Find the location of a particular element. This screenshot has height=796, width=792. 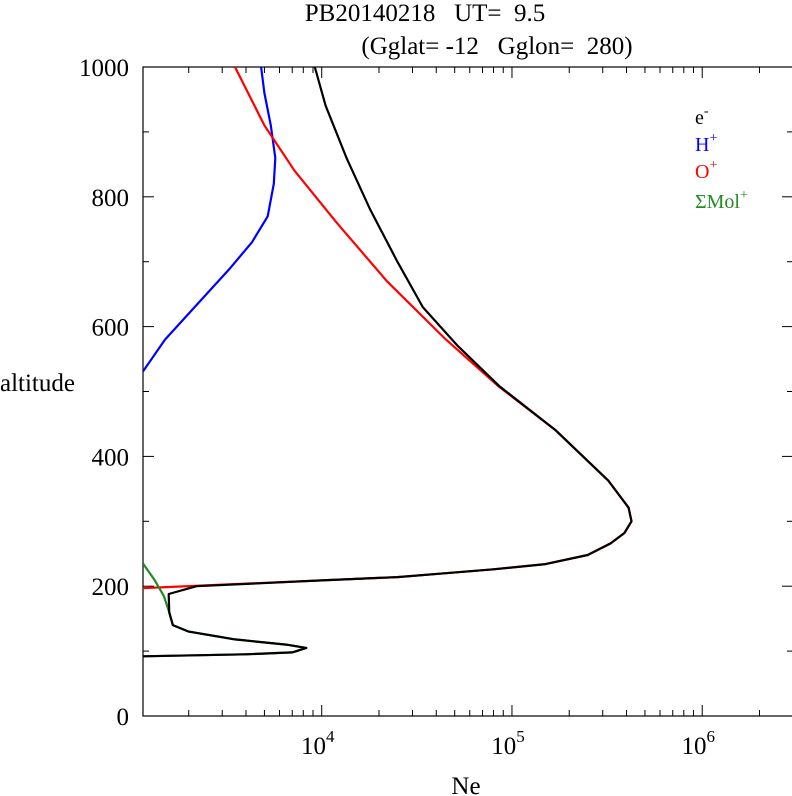

y-tick-label: 600 is located at coordinates (111, 328).